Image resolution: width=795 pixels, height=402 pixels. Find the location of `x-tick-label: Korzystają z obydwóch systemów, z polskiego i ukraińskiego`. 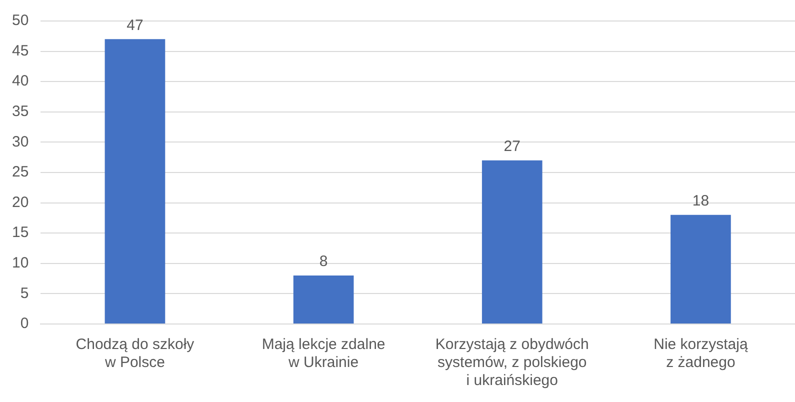

x-tick-label: Korzystają z obydwóch systemów, z polskiego i ukraińskiego is located at coordinates (512, 363).